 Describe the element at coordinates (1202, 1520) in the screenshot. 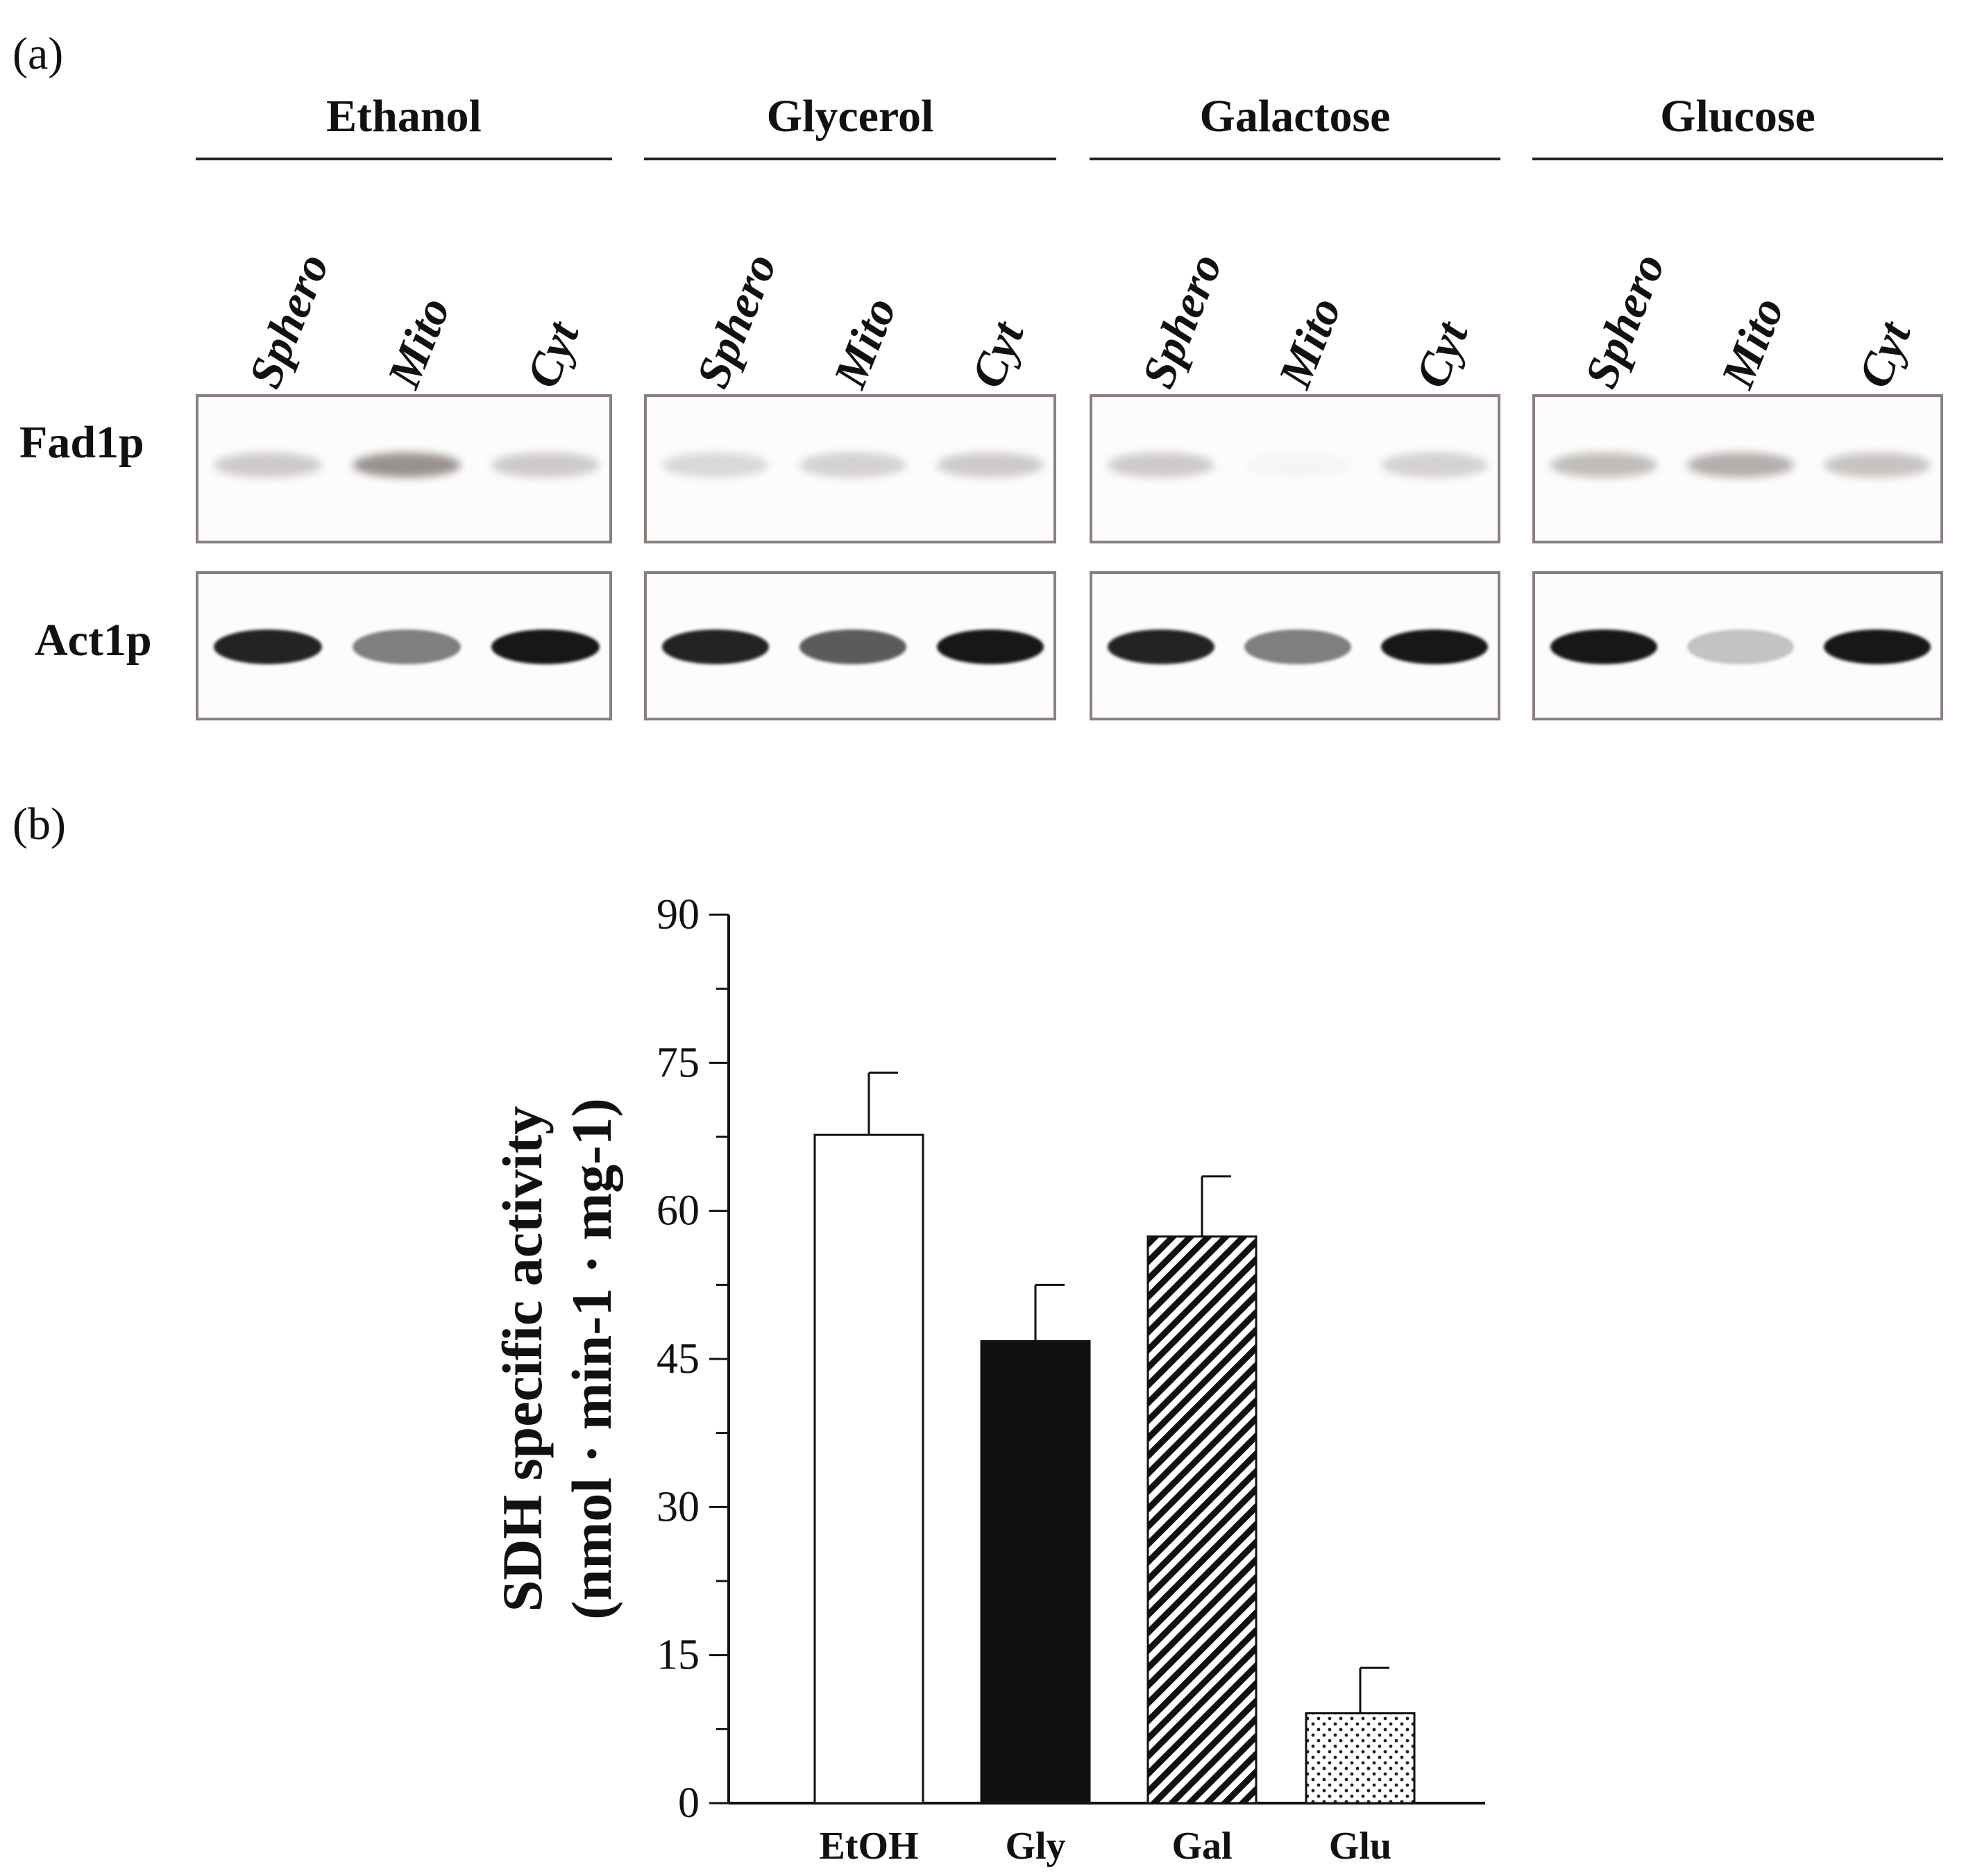

I see `bar-gal` at that location.